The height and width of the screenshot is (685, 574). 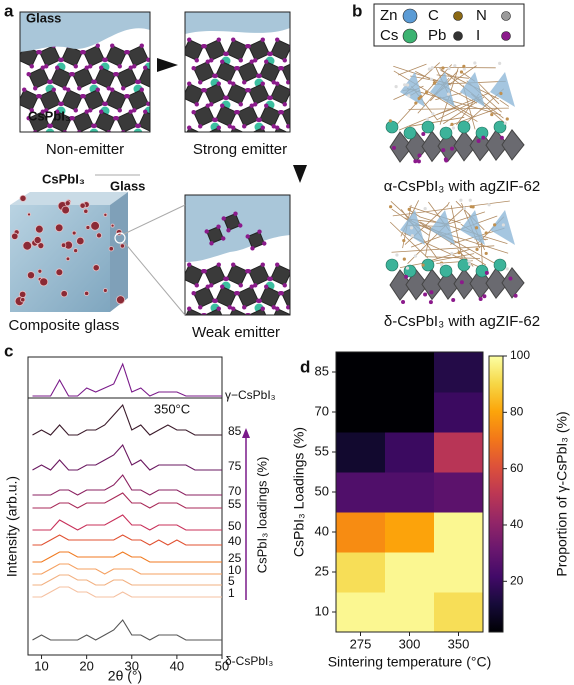 What do you see at coordinates (513, 145) in the screenshot?
I see `pb-octahedron` at bounding box center [513, 145].